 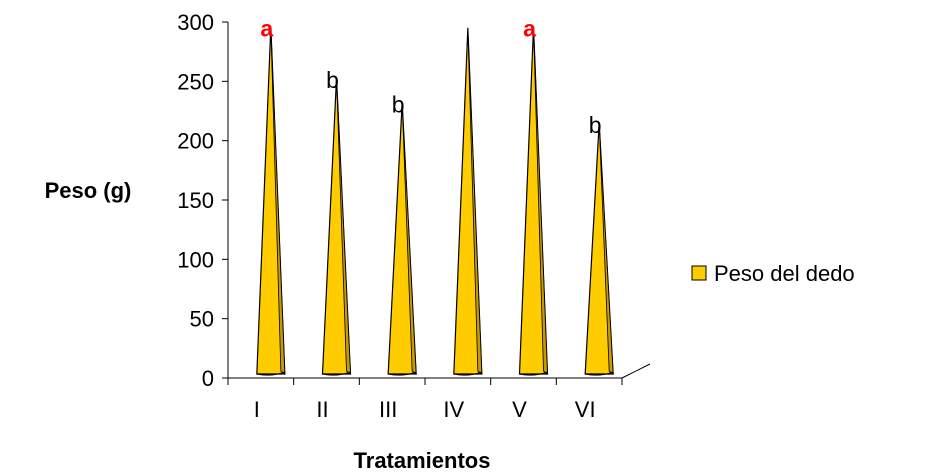 What do you see at coordinates (195, 22) in the screenshot?
I see `y-tick-label: 300` at bounding box center [195, 22].